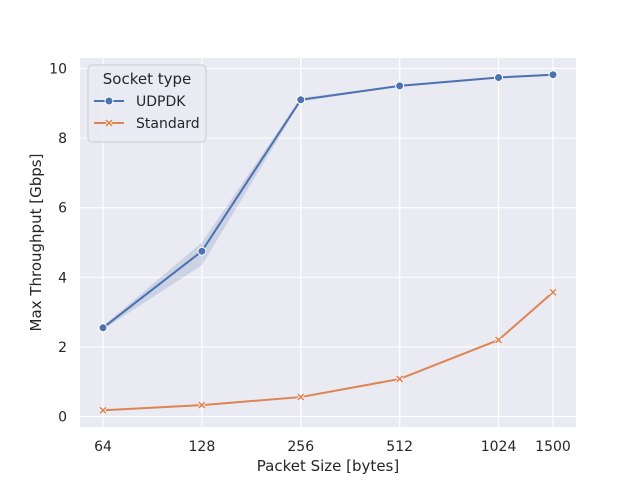 The image size is (640, 480). Describe the element at coordinates (62, 278) in the screenshot. I see `y-tick-label: 4` at that location.